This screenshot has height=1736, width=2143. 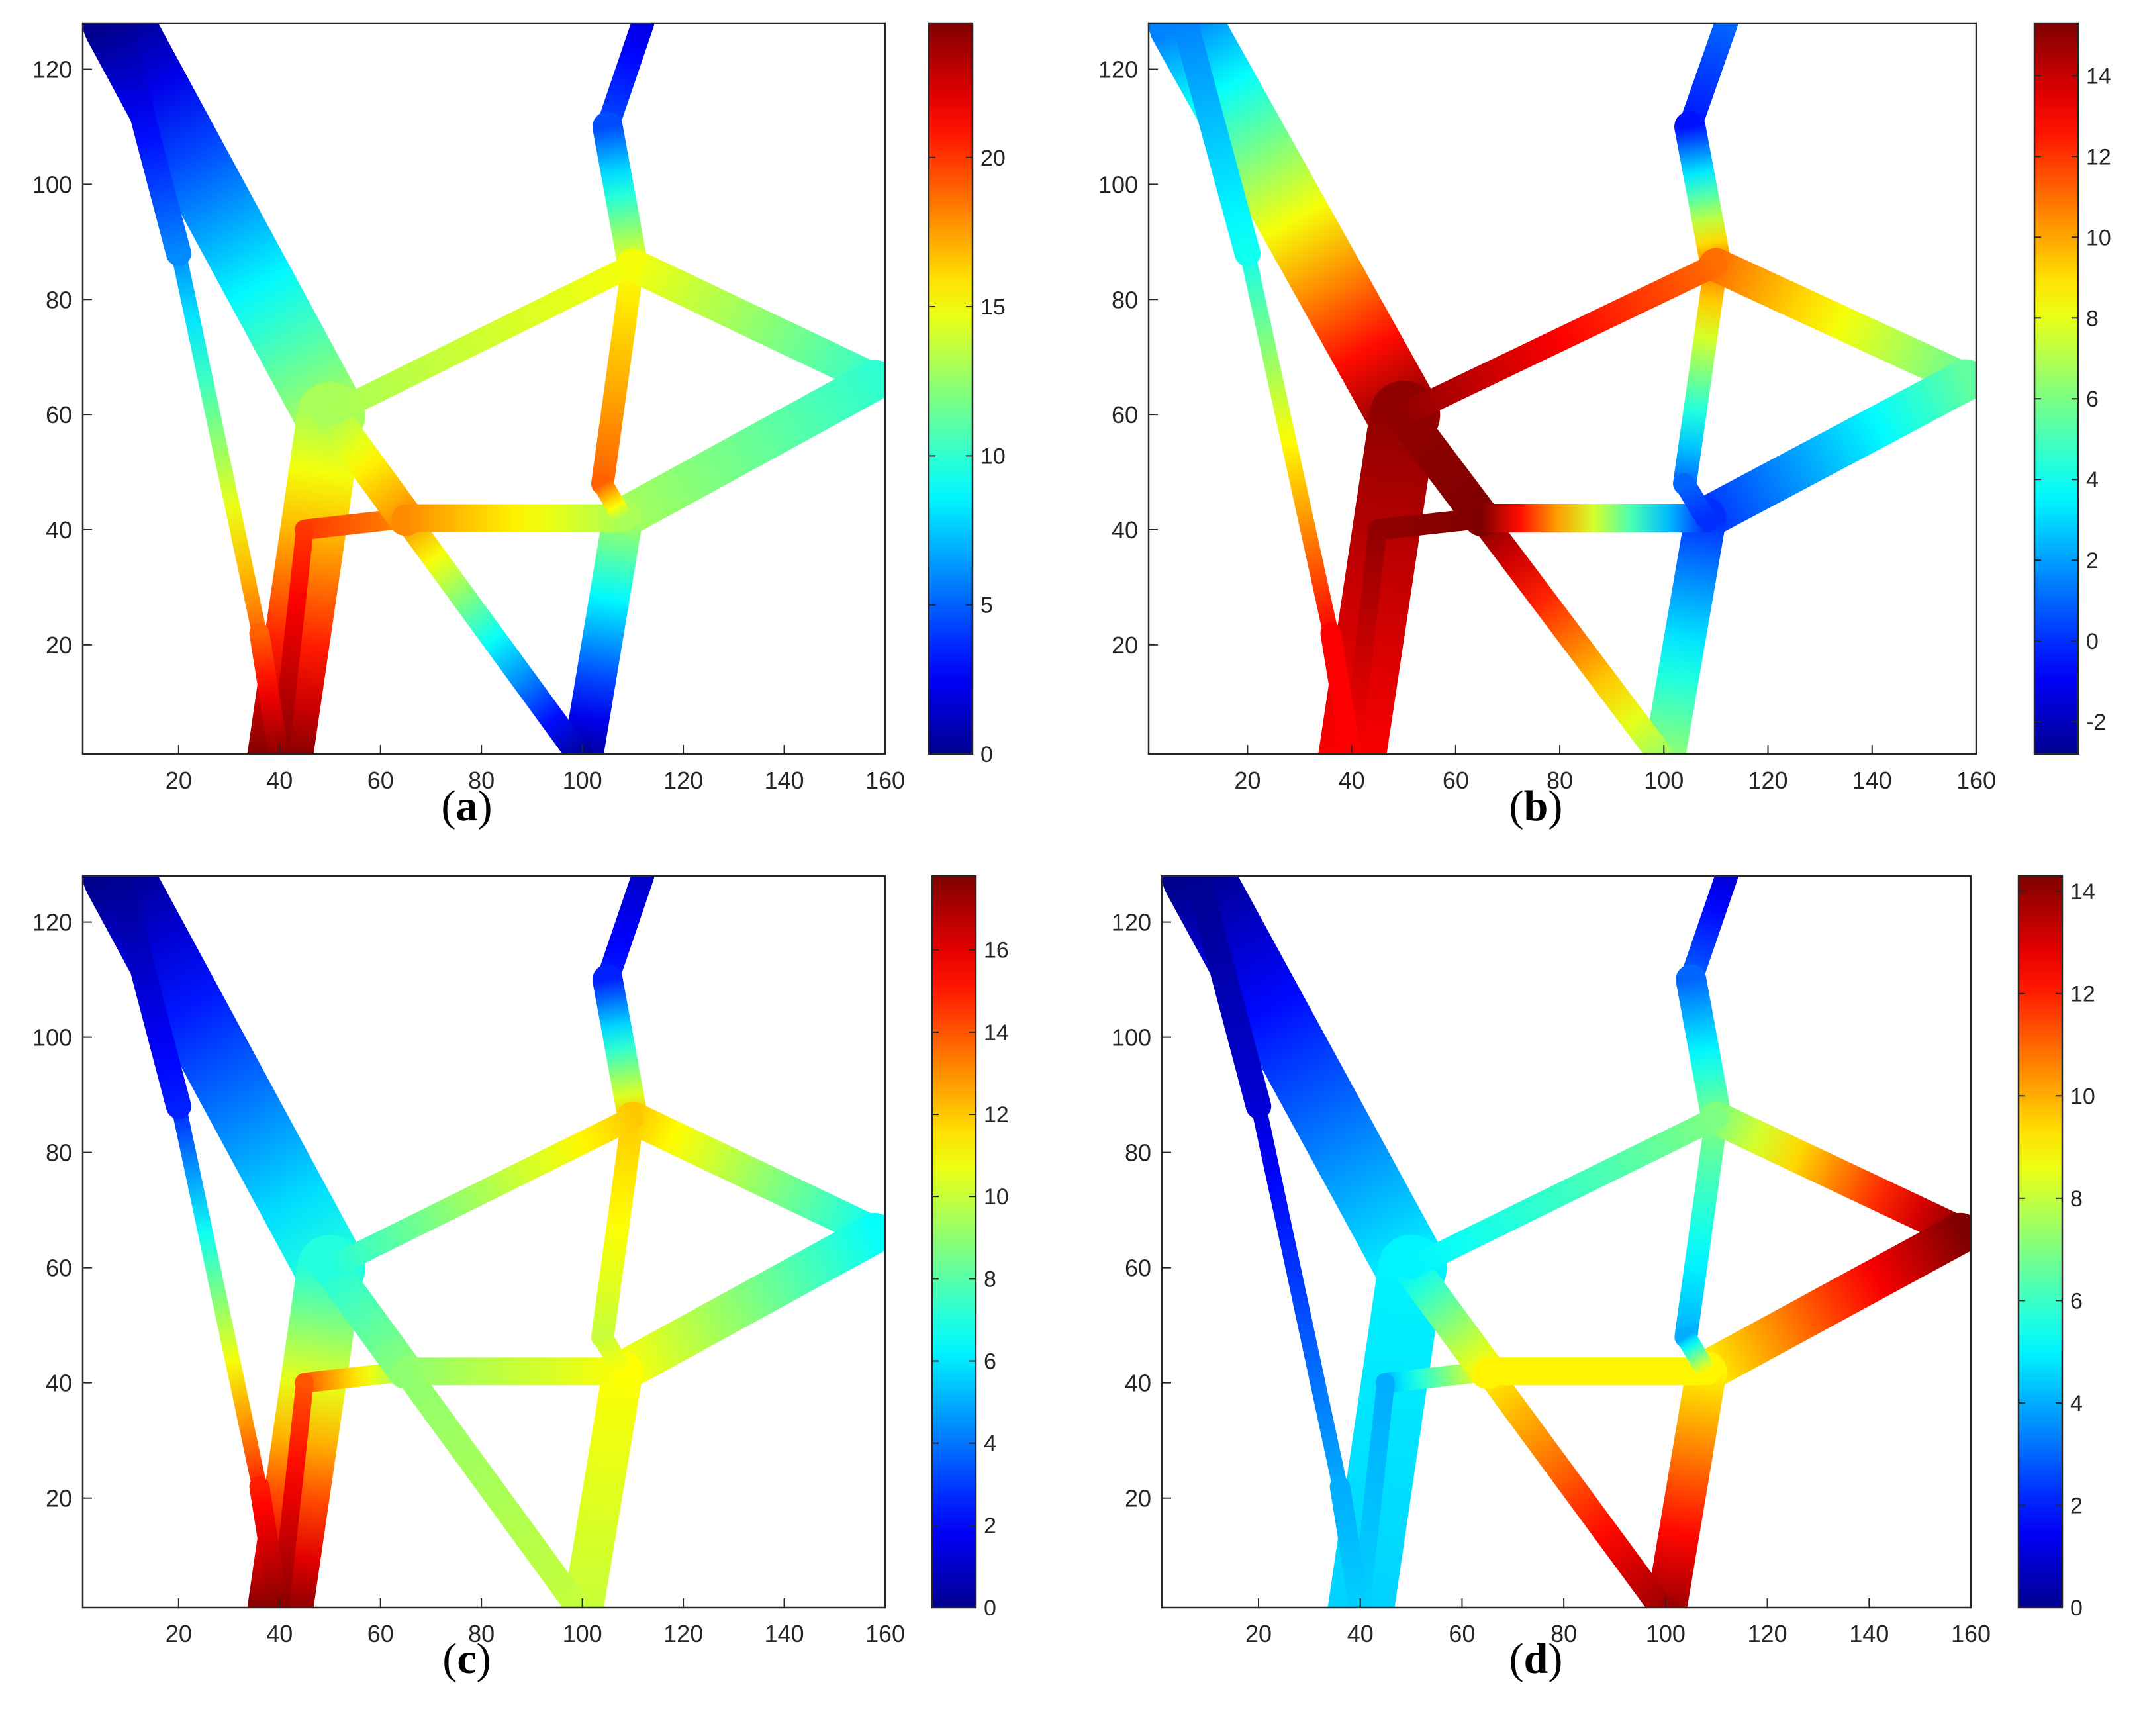 What do you see at coordinates (1536, 1659) in the screenshot?
I see `panel-caption: (d)` at bounding box center [1536, 1659].